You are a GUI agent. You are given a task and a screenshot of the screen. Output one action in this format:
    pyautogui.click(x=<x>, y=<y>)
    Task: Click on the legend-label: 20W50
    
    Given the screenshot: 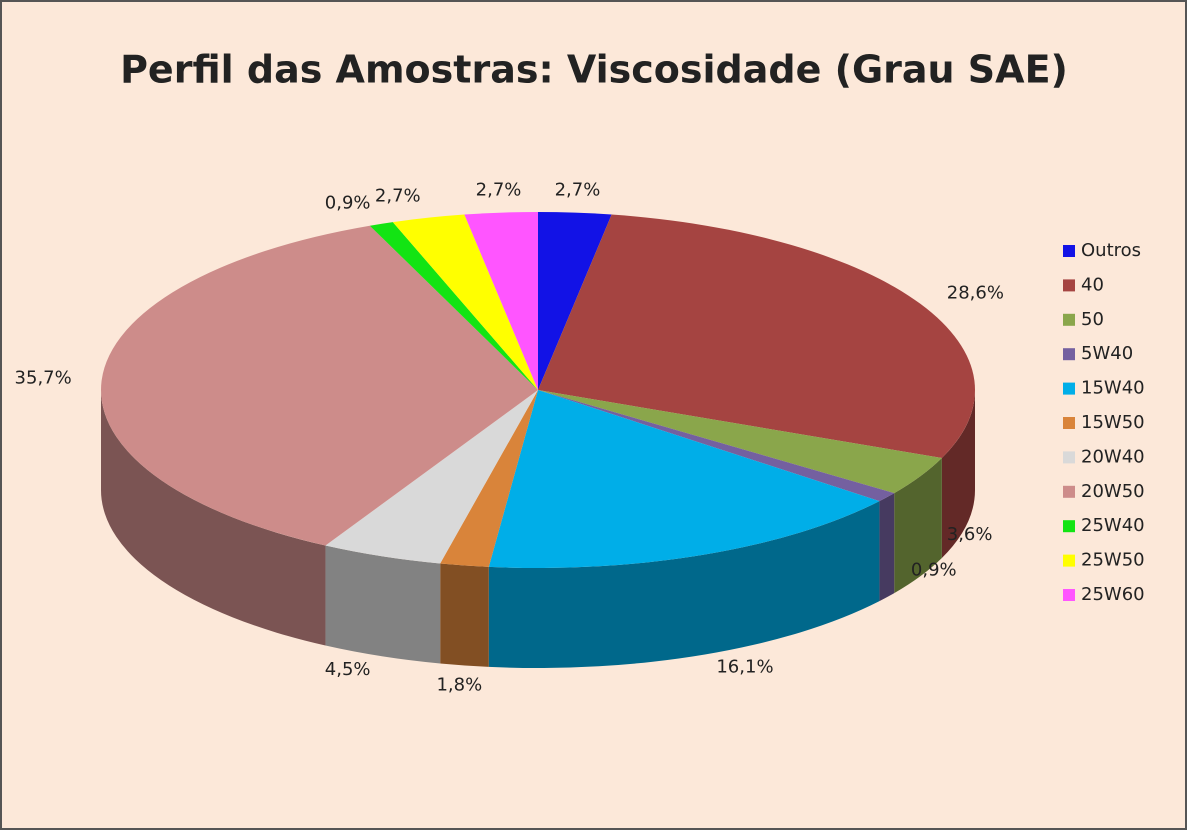 What is the action you would take?
    pyautogui.click(x=1113, y=491)
    